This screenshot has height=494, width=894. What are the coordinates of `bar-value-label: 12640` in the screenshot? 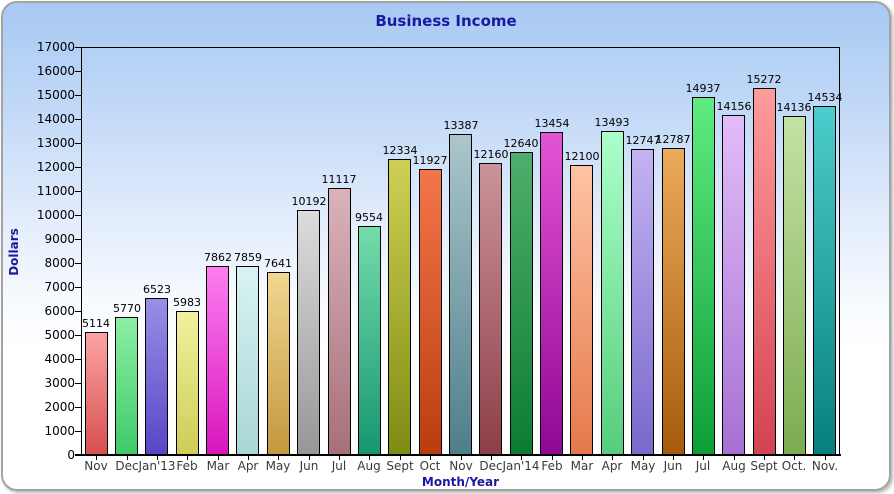 It's located at (521, 143).